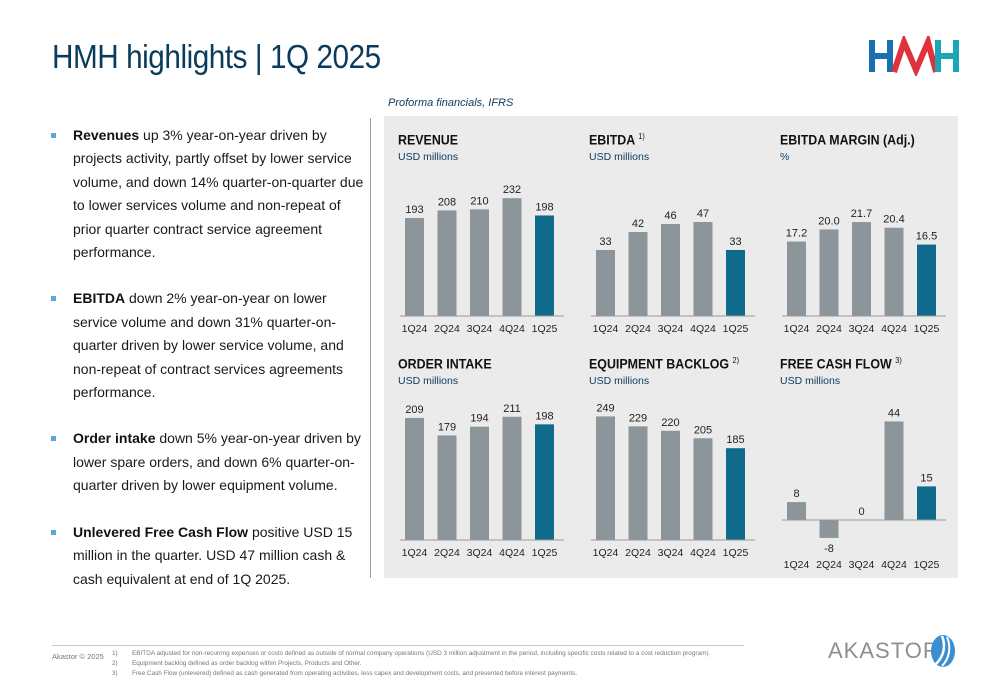 This screenshot has height=685, width=1000. Describe the element at coordinates (638, 224) in the screenshot. I see `data-label: 42` at that location.